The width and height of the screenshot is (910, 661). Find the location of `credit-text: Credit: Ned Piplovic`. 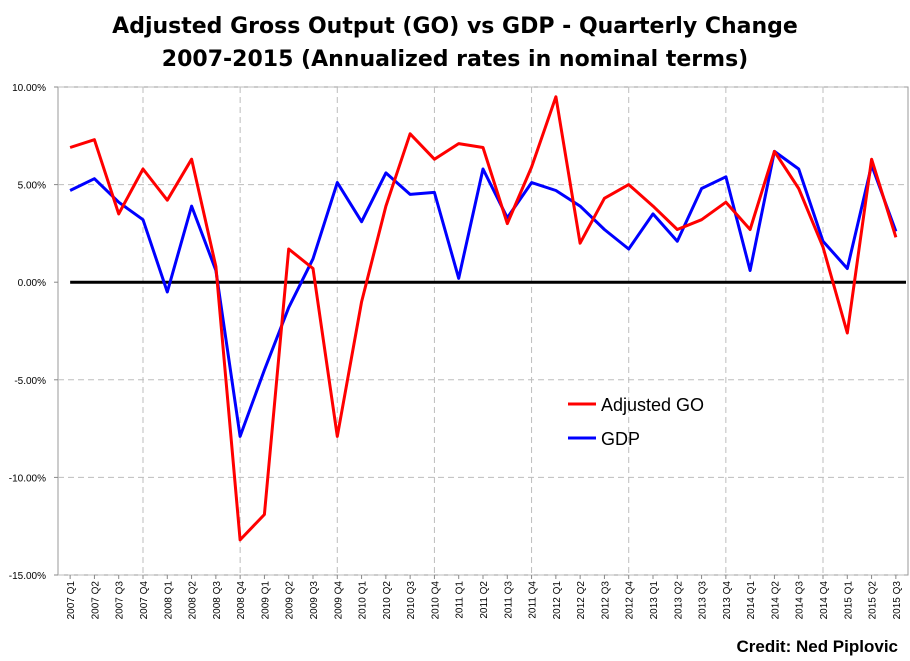

credit-text: Credit: Ned Piplovic is located at coordinates (817, 646).